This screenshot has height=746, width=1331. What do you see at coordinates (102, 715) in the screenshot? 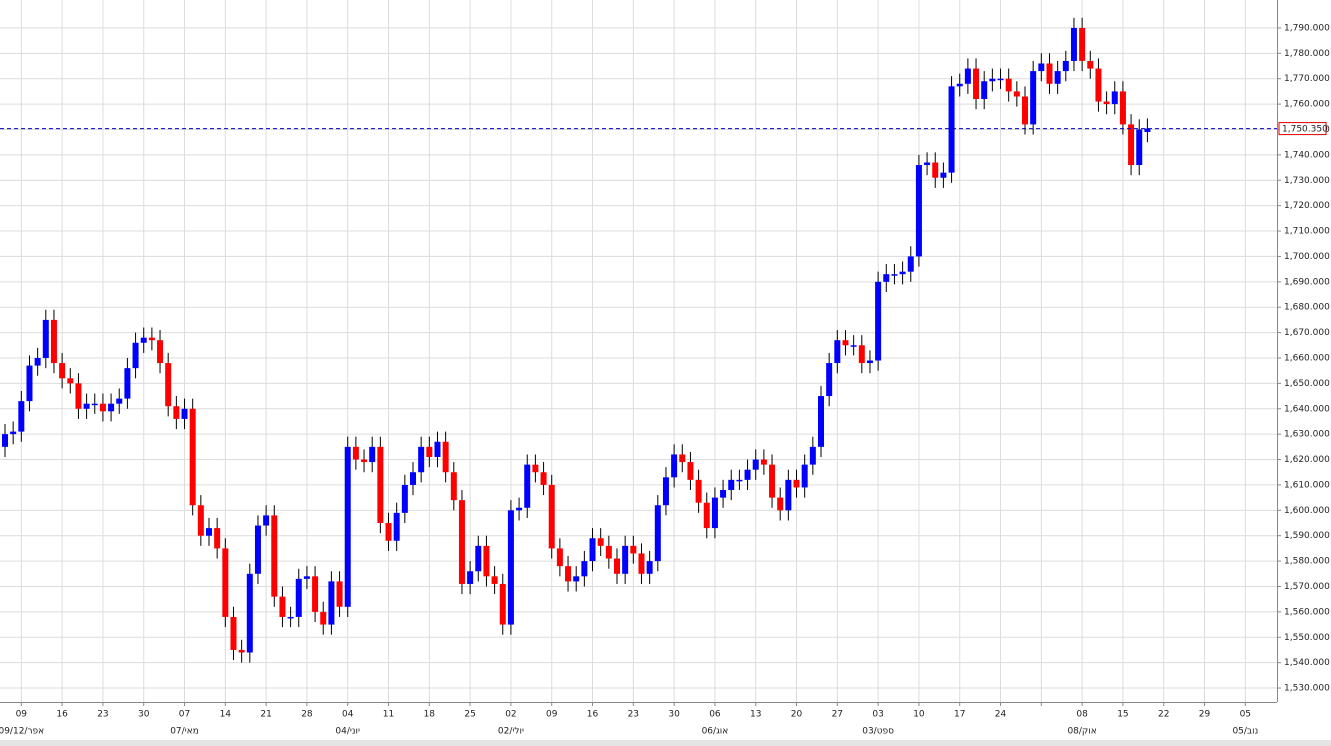
I see `x-tick-label: 23` at bounding box center [102, 715].